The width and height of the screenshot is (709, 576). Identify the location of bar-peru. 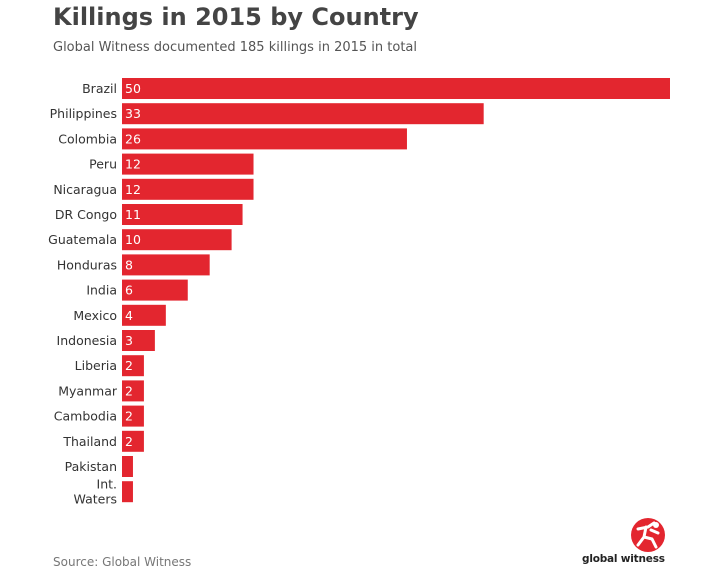
(188, 164).